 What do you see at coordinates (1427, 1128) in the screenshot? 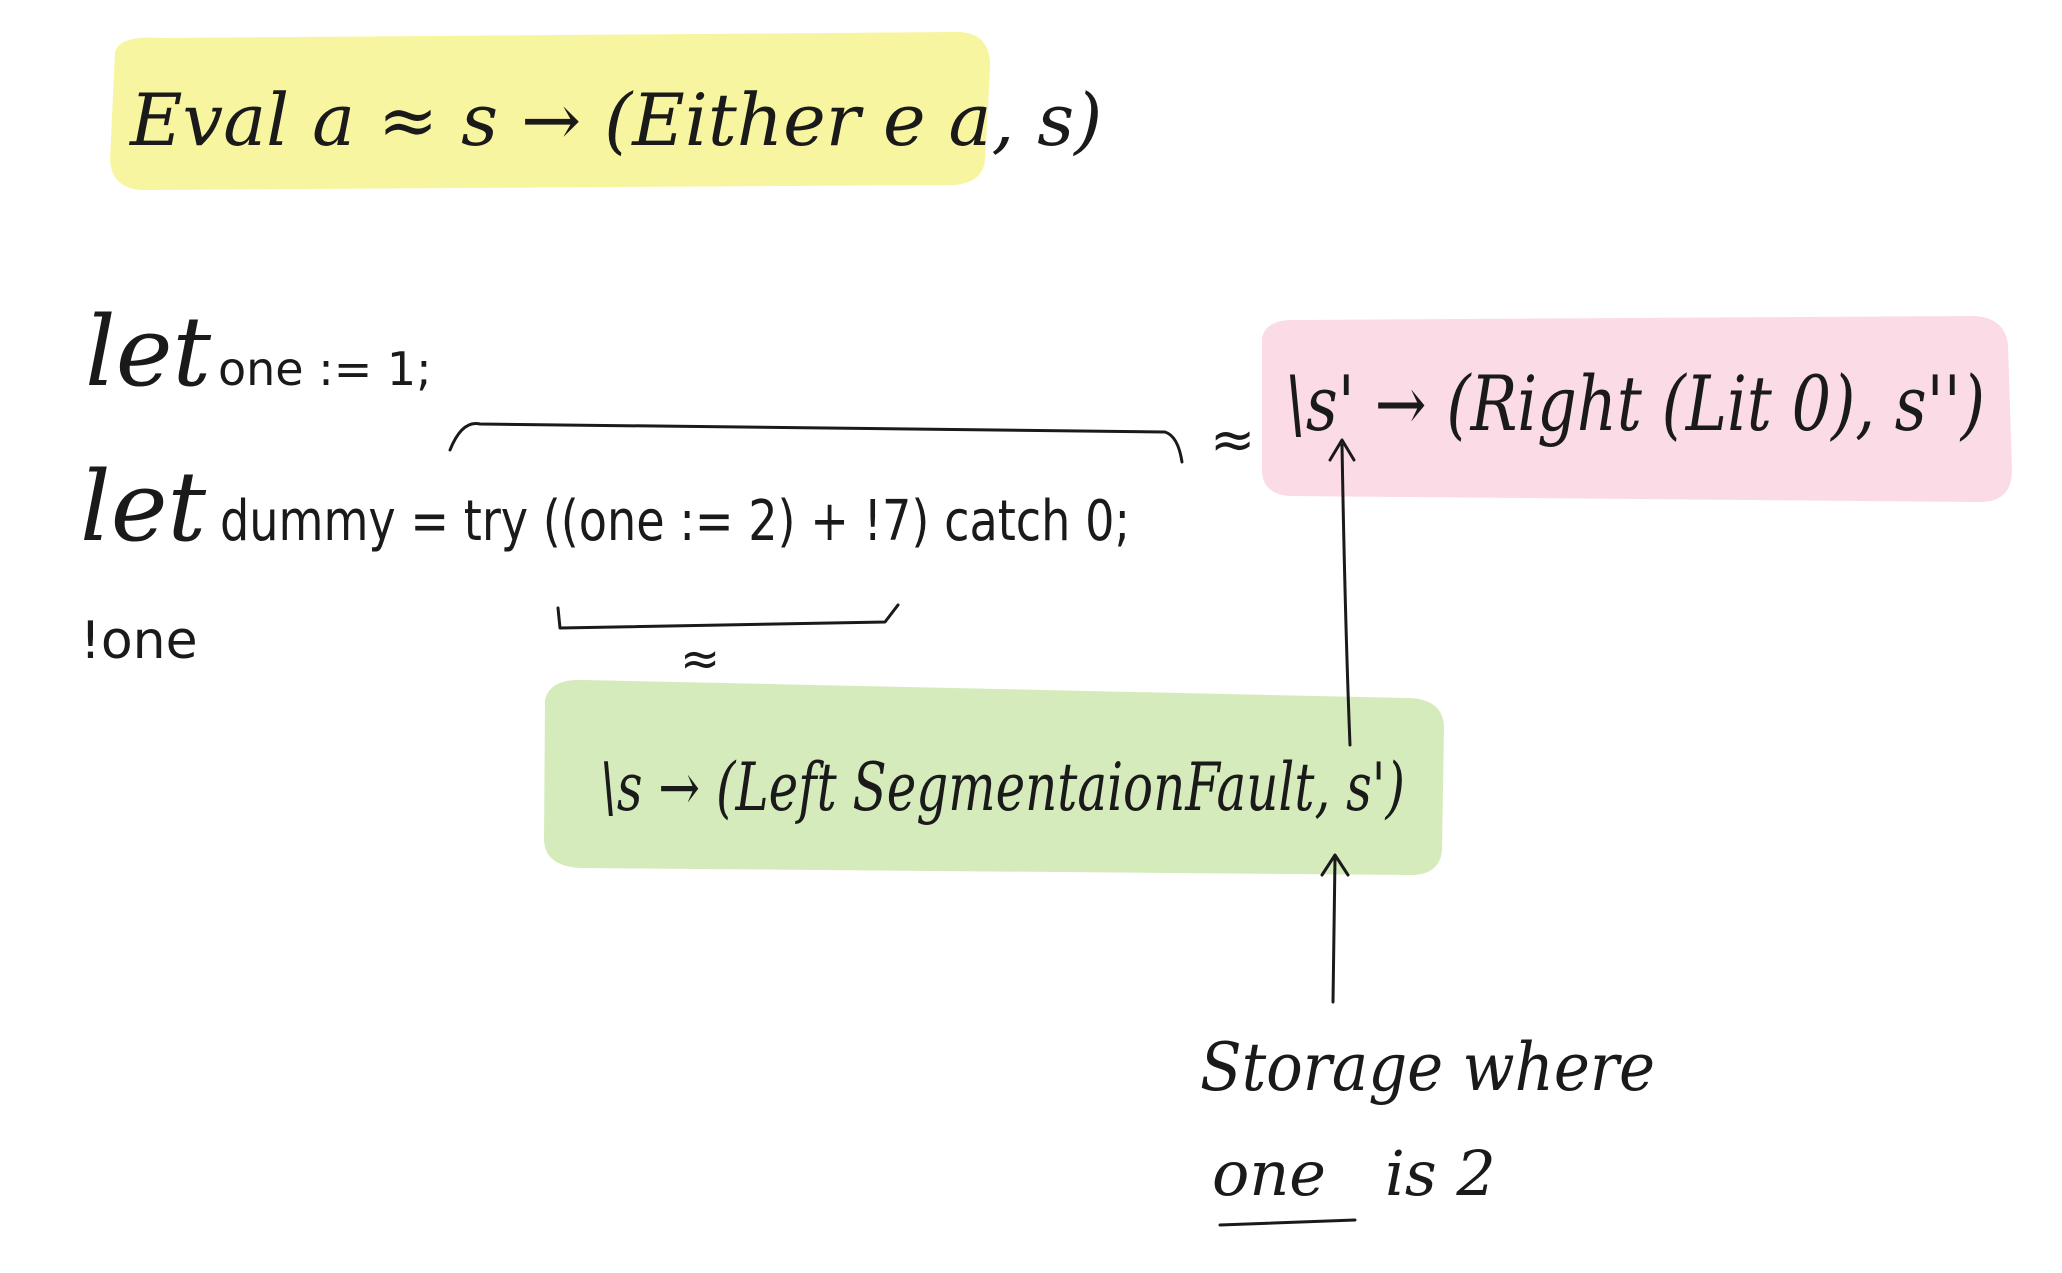
I see `annotation: Storage where one is 2` at bounding box center [1427, 1128].